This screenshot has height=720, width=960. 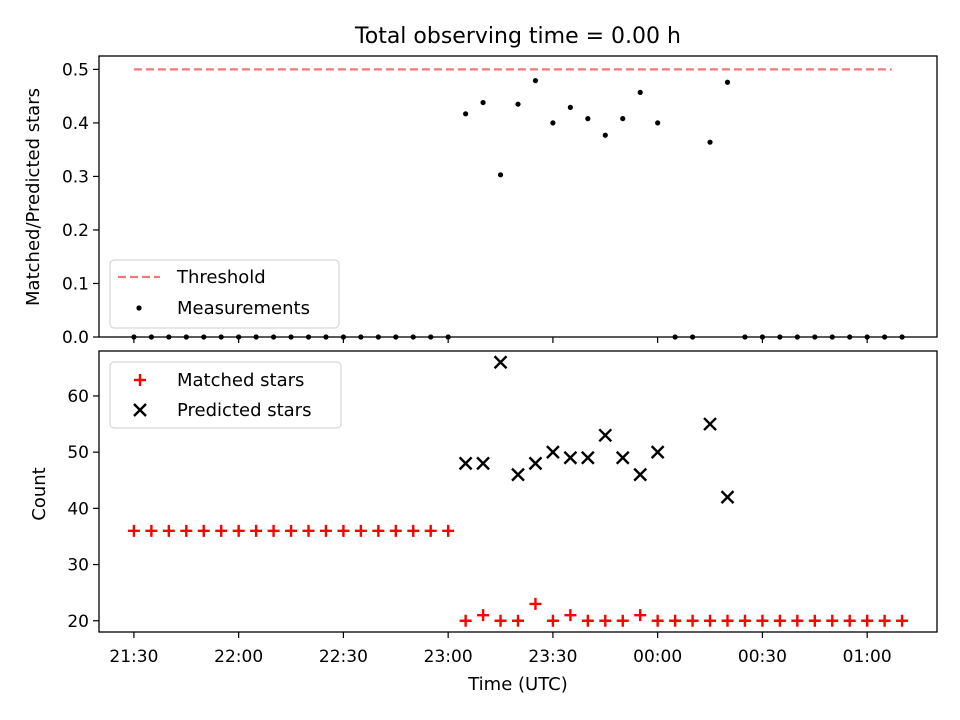 What do you see at coordinates (517, 684) in the screenshot?
I see `x-axis-label: Time (UTC)` at bounding box center [517, 684].